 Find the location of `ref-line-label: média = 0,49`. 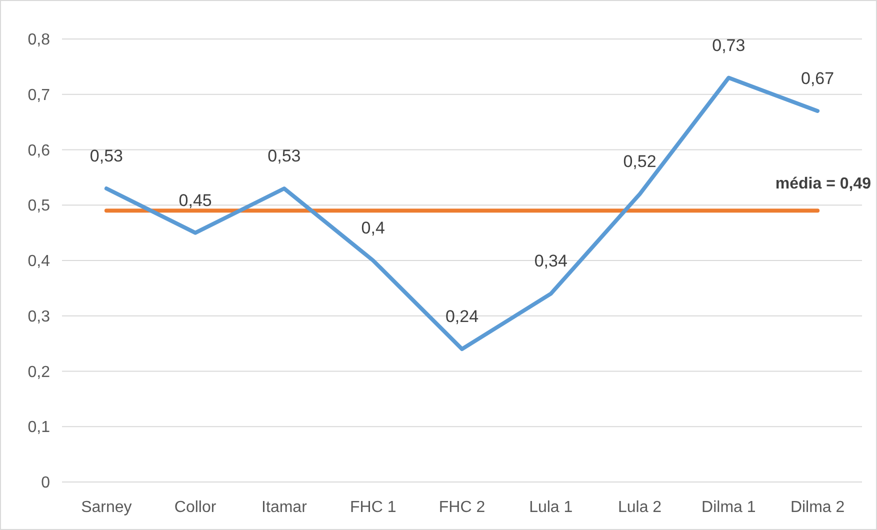

ref-line-label: média = 0,49 is located at coordinates (823, 184).